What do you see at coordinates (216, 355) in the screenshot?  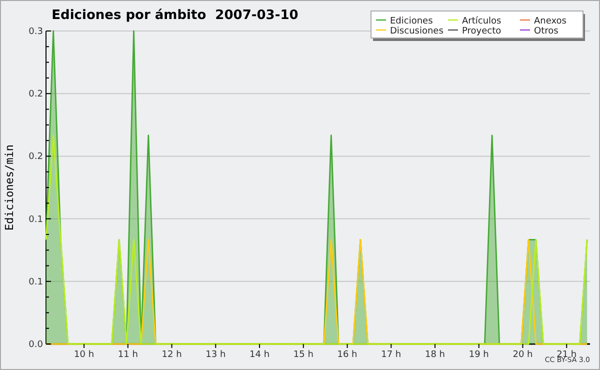 I see `x-tick-label: 13 h` at bounding box center [216, 355].